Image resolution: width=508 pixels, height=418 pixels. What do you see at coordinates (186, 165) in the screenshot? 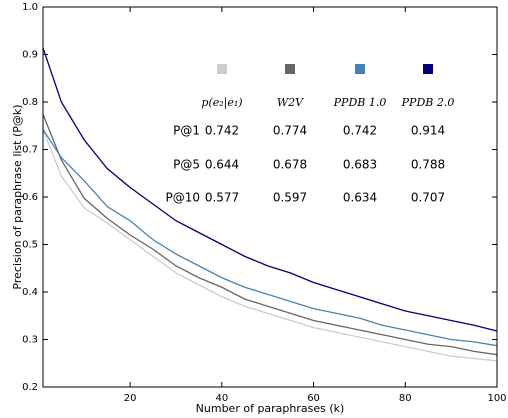
I see `row-label: P@5` at bounding box center [186, 165].